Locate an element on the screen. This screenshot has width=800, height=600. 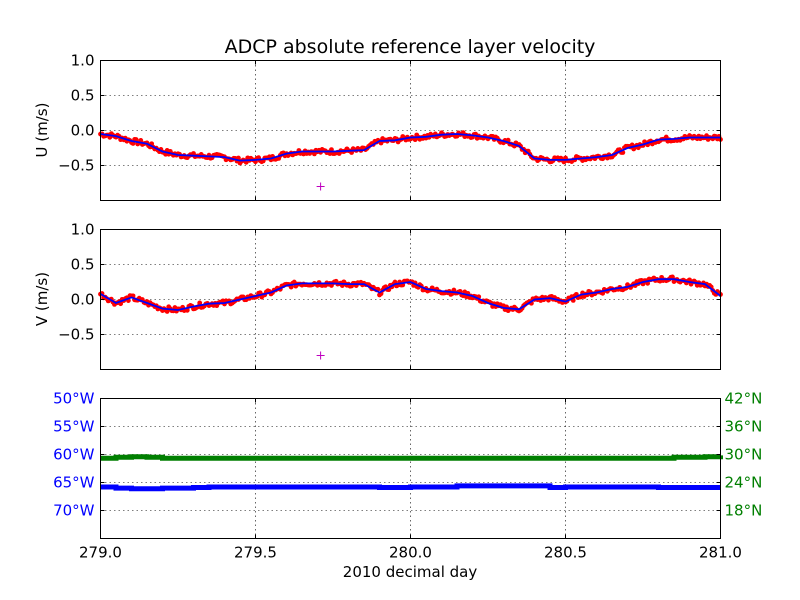
latitude-tick-label: 18°N is located at coordinates (744, 511).